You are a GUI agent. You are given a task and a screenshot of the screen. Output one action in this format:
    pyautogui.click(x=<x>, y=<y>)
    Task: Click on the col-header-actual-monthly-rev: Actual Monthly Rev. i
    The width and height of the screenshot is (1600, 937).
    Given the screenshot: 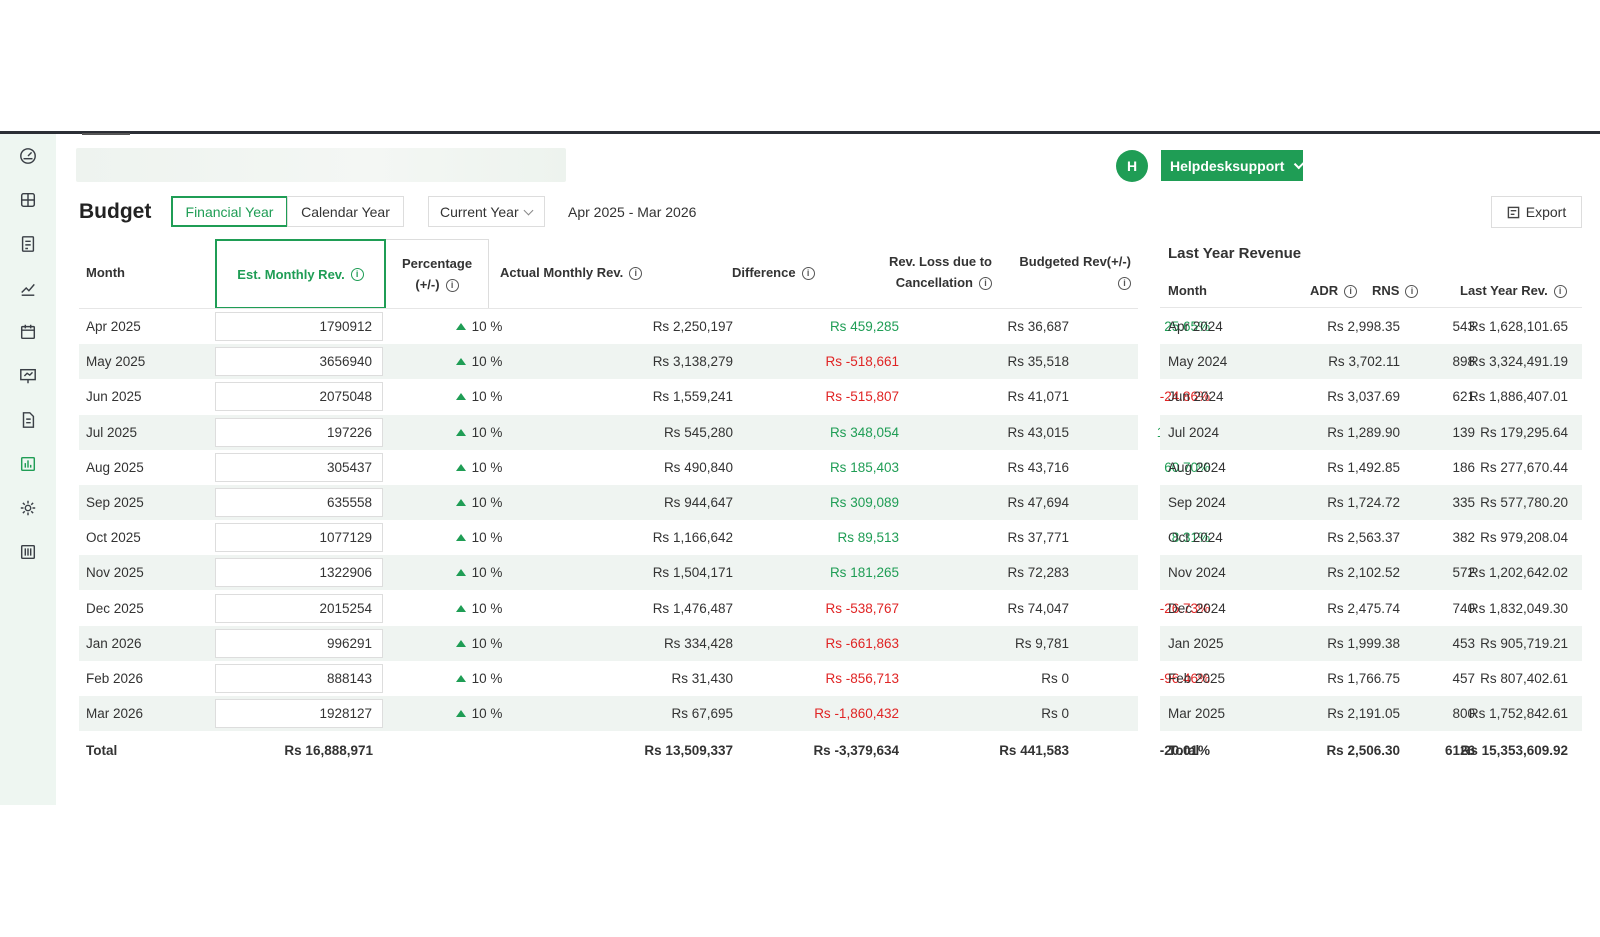 What is the action you would take?
    pyautogui.click(x=571, y=272)
    